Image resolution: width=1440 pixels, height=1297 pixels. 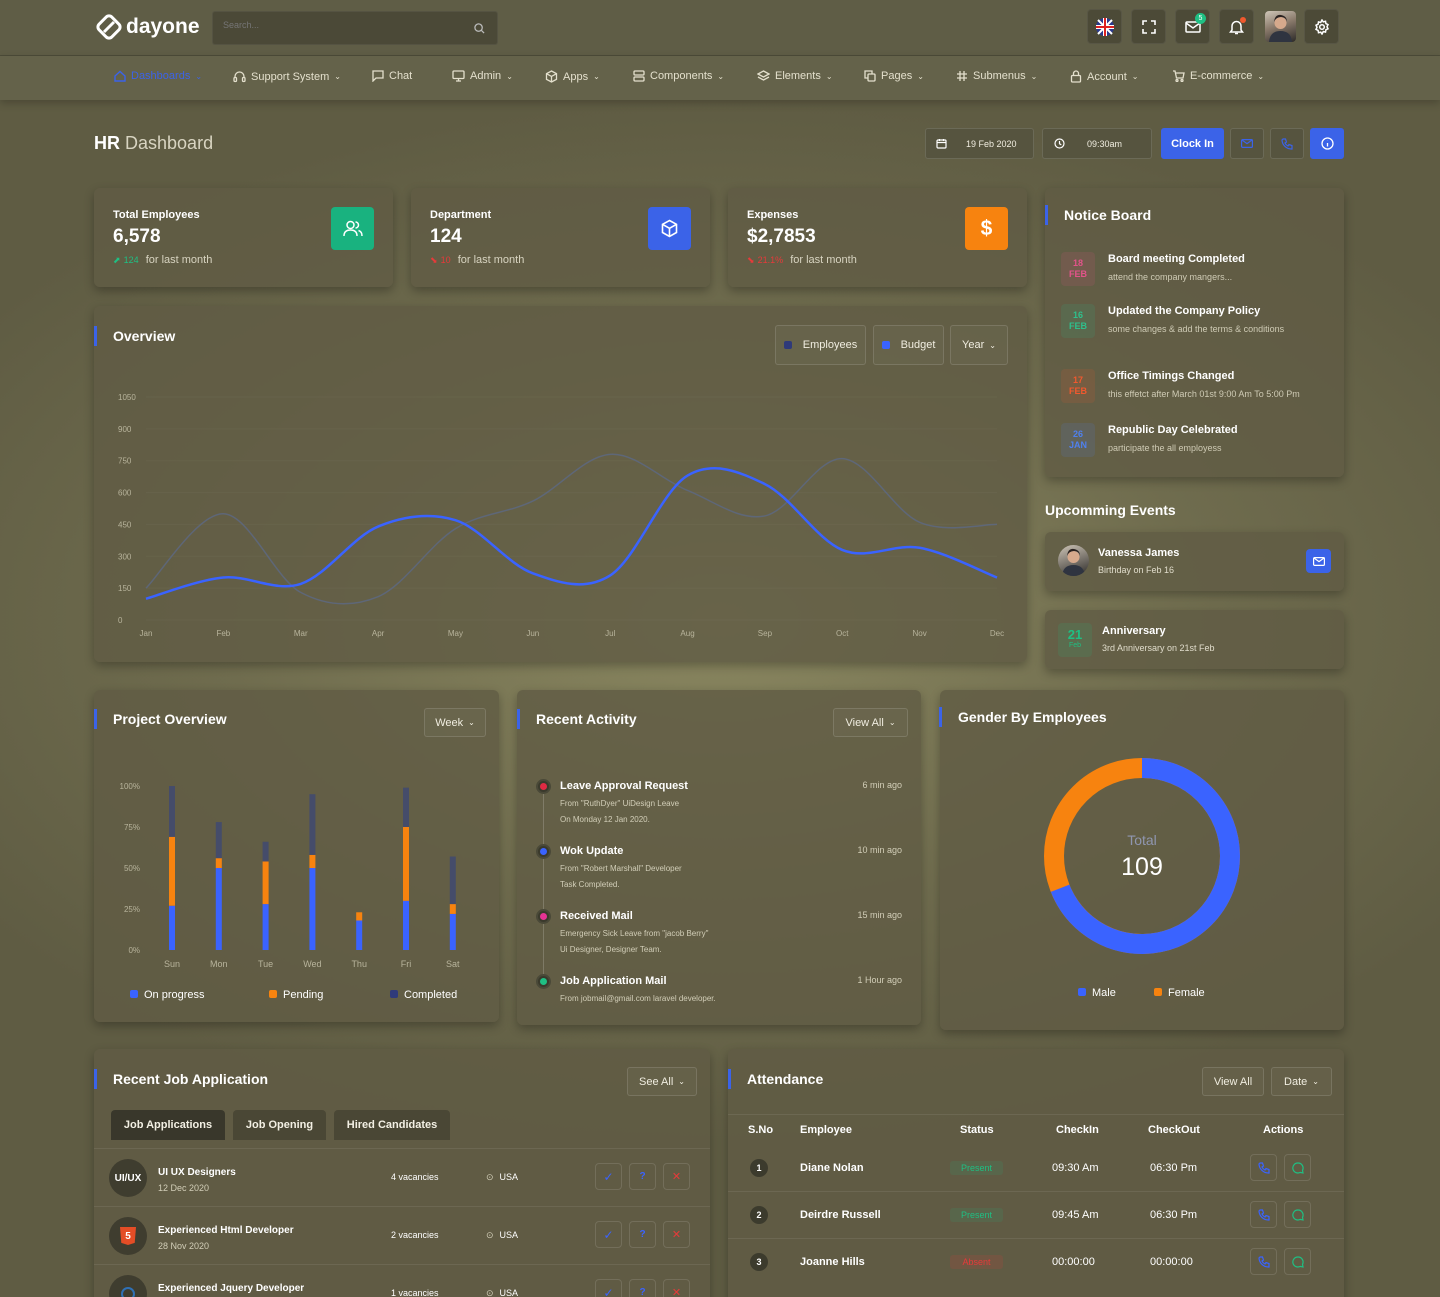 I want to click on search-box, so click(x=355, y=28).